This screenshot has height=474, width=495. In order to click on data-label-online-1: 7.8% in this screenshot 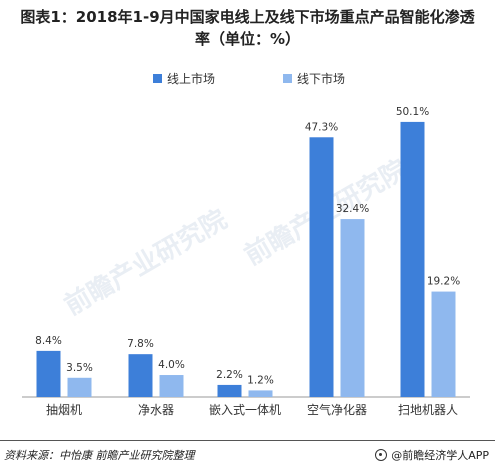, I will do `click(140, 344)`.